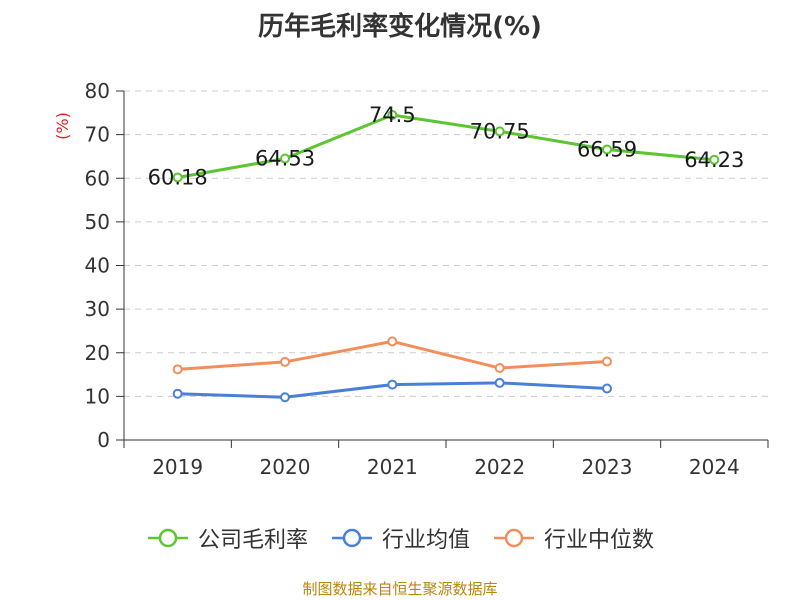 This screenshot has height=600, width=800. Describe the element at coordinates (97, 91) in the screenshot. I see `y-tick-label: 80` at that location.